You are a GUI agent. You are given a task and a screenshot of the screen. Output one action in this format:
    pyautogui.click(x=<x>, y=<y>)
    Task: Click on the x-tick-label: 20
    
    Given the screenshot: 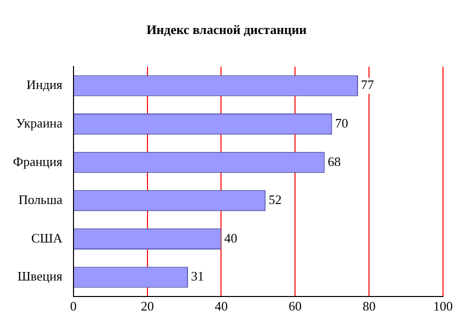 What is the action you would take?
    pyautogui.click(x=147, y=306)
    